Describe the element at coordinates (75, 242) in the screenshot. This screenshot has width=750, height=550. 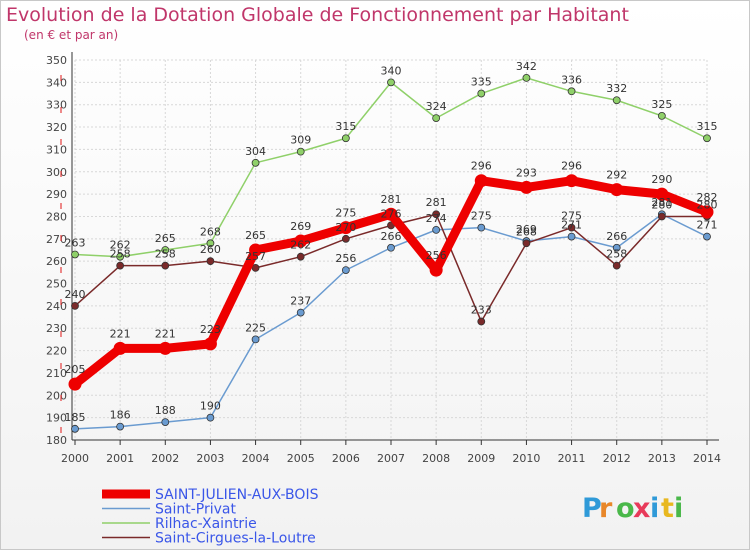
I see `data-label-2: 263` at that location.